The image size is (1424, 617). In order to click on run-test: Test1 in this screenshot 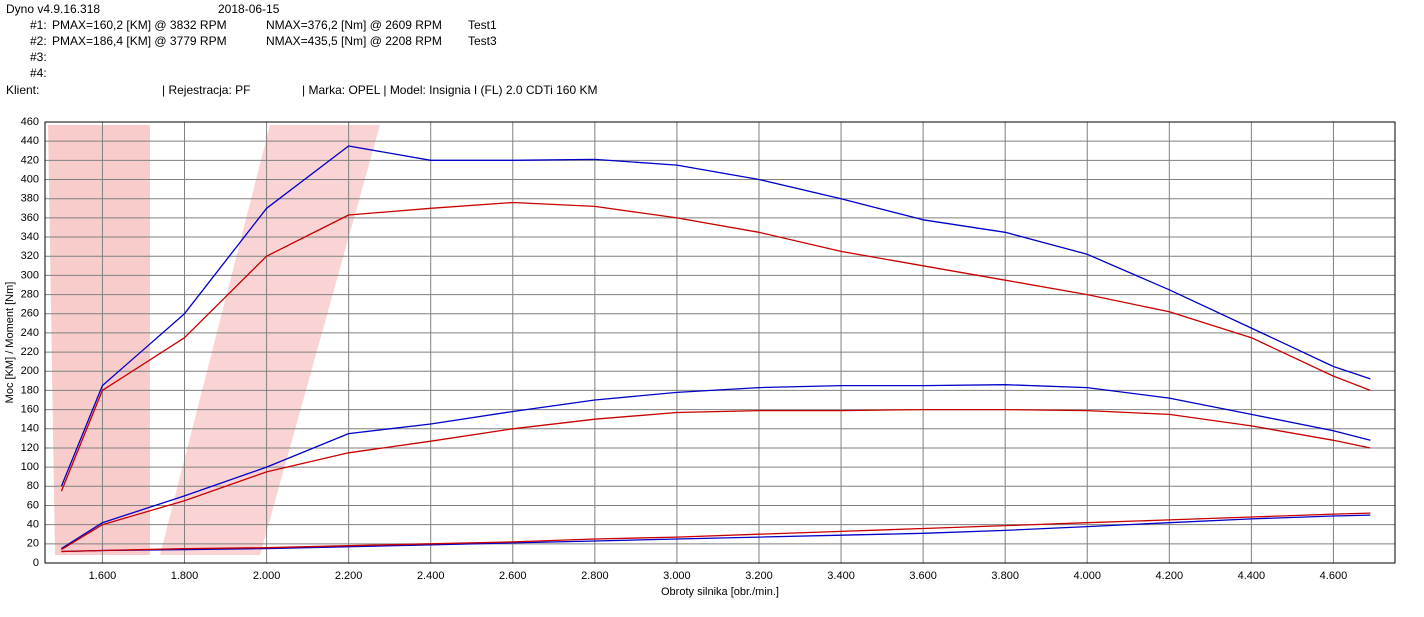, I will do `click(482, 25)`.